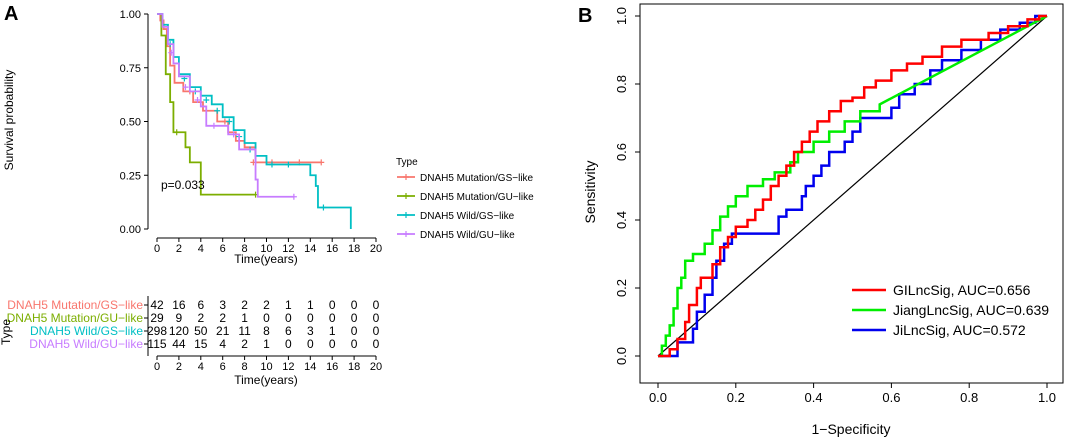  What do you see at coordinates (201, 331) in the screenshot?
I see `risk-cell: 50` at bounding box center [201, 331].